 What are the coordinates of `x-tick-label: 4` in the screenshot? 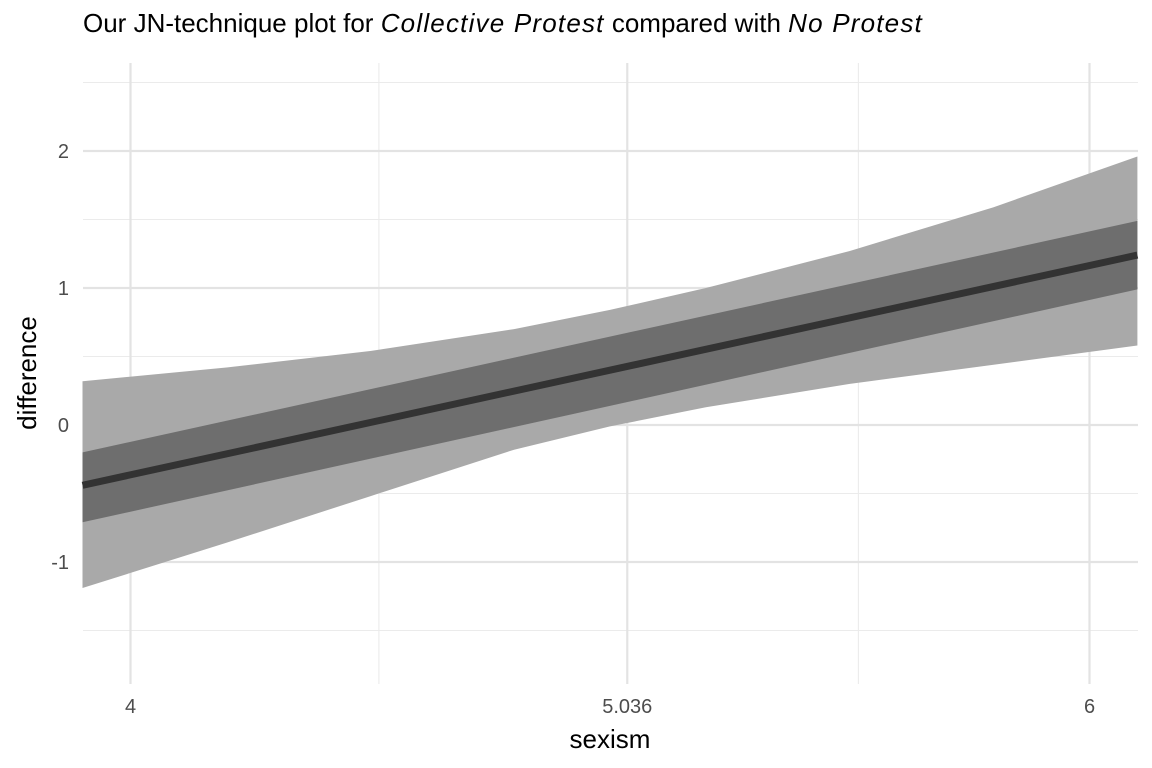 It's located at (130, 707).